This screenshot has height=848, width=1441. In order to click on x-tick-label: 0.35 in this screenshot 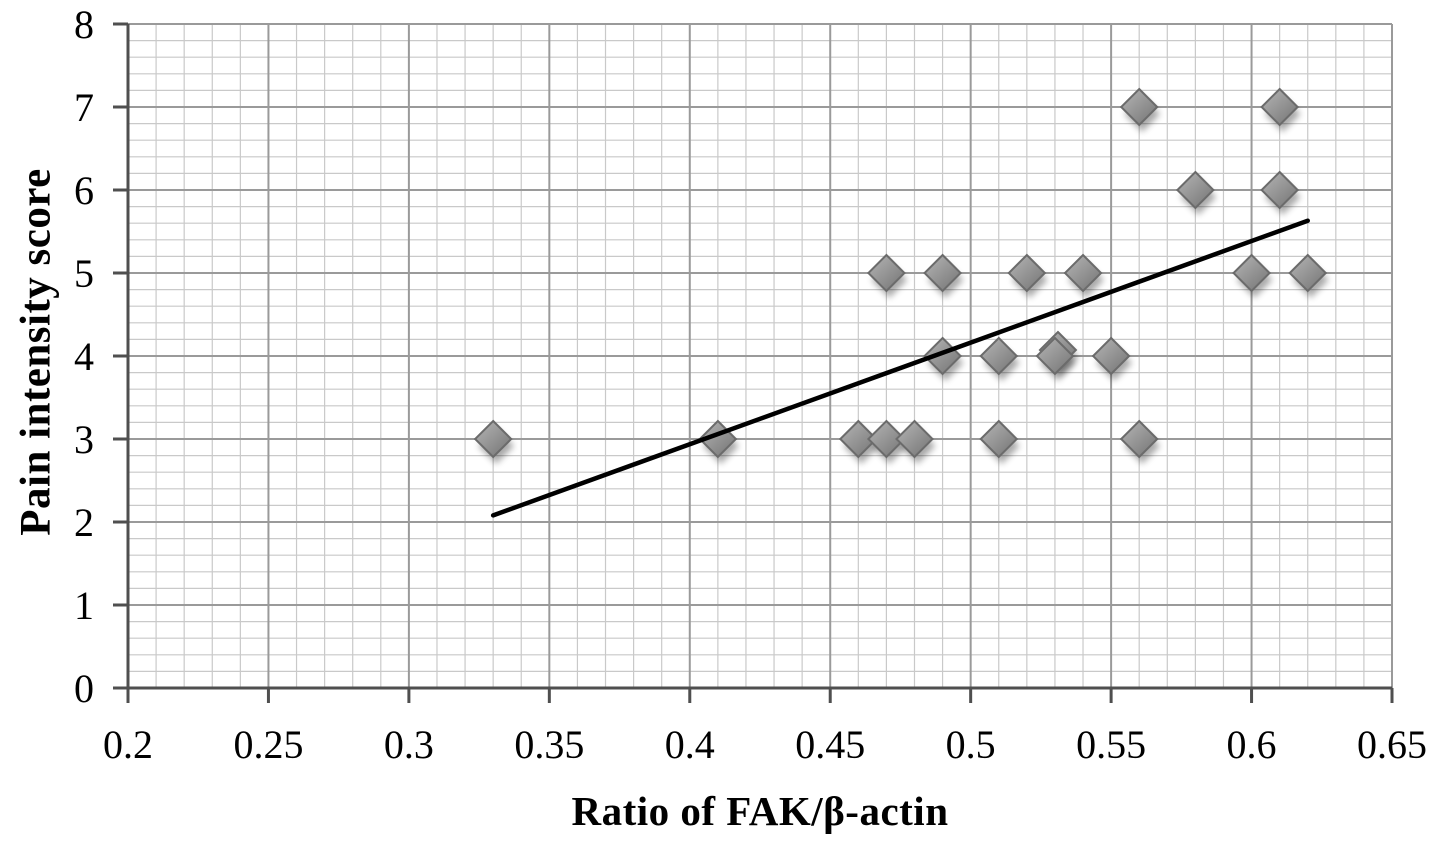, I will do `click(549, 744)`.